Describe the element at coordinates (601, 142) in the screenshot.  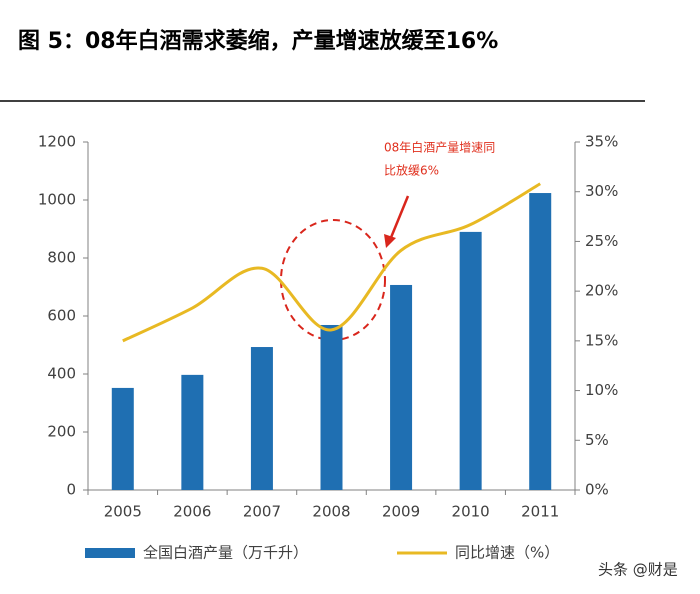
I see `y2-tick-label: 35%` at that location.